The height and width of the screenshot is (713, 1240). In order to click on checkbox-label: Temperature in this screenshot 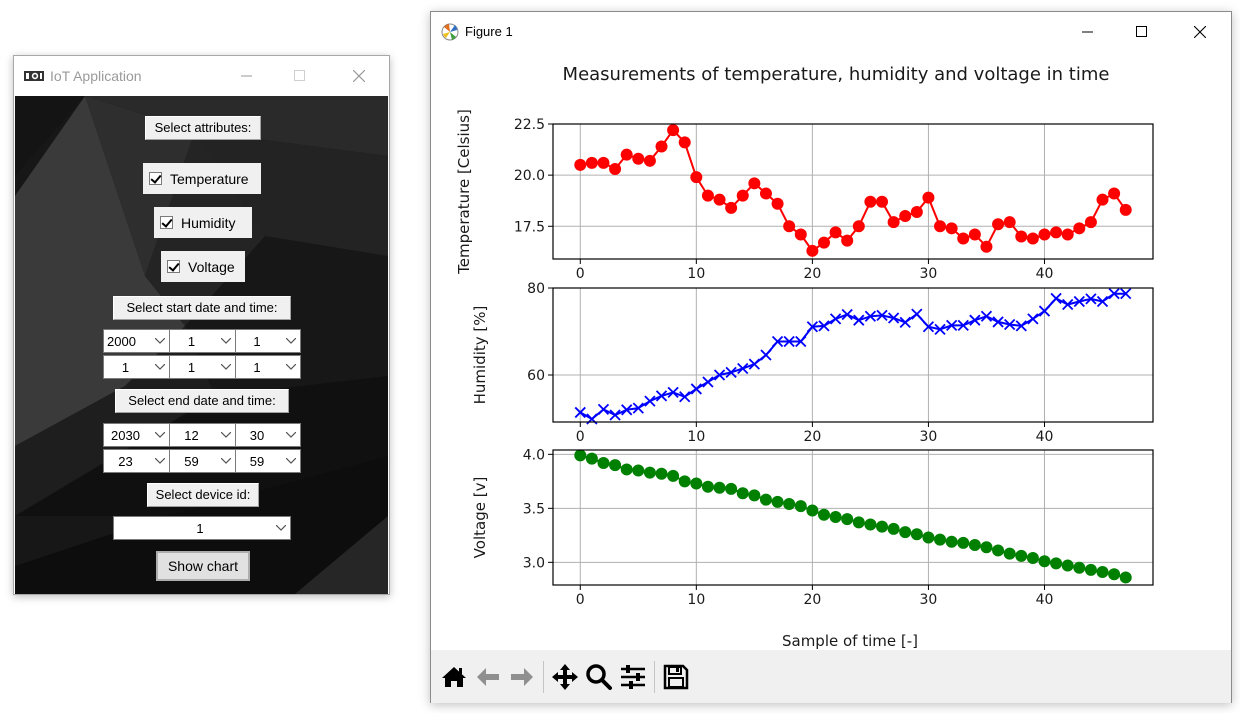, I will do `click(209, 178)`.